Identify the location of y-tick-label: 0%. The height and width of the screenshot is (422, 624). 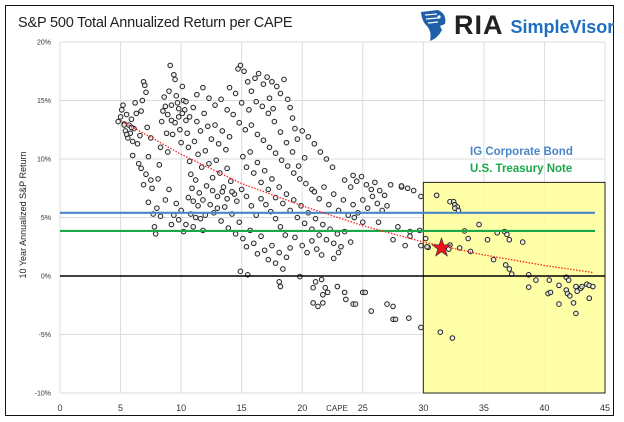
(46, 277).